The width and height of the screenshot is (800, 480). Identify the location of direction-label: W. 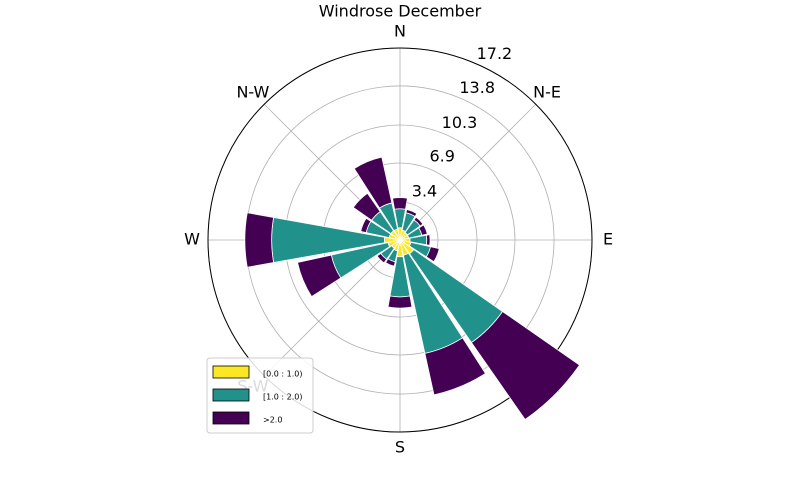
(192, 239).